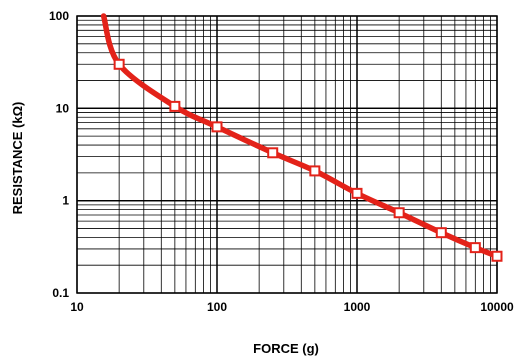 The height and width of the screenshot is (358, 517). What do you see at coordinates (60, 293) in the screenshot?
I see `y-tick-label: 0.1` at bounding box center [60, 293].